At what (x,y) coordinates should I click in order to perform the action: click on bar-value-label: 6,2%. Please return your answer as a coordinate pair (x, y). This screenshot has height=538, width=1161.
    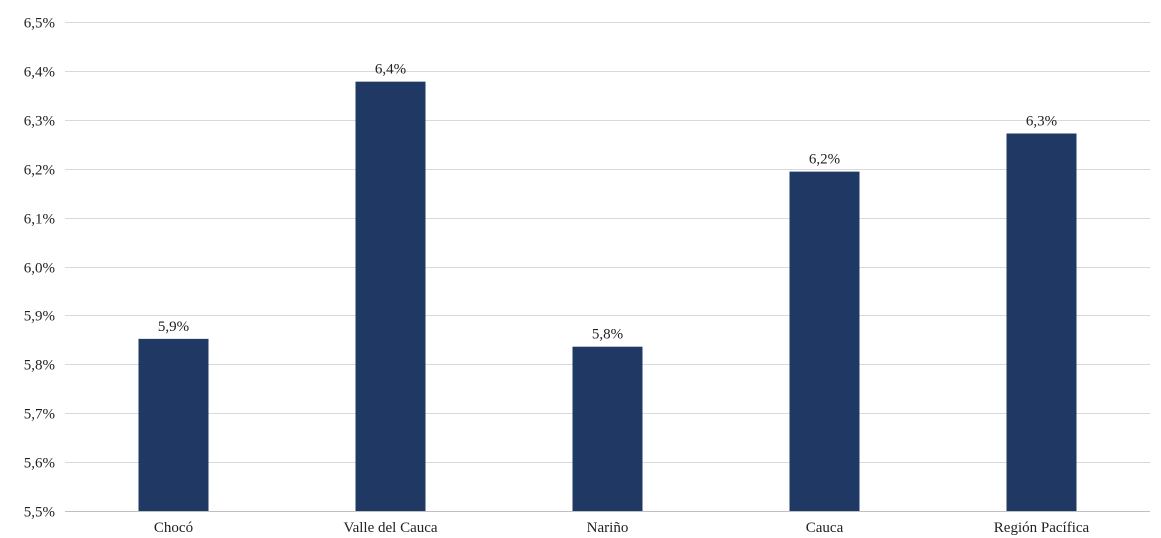
    Looking at the image, I should click on (824, 160).